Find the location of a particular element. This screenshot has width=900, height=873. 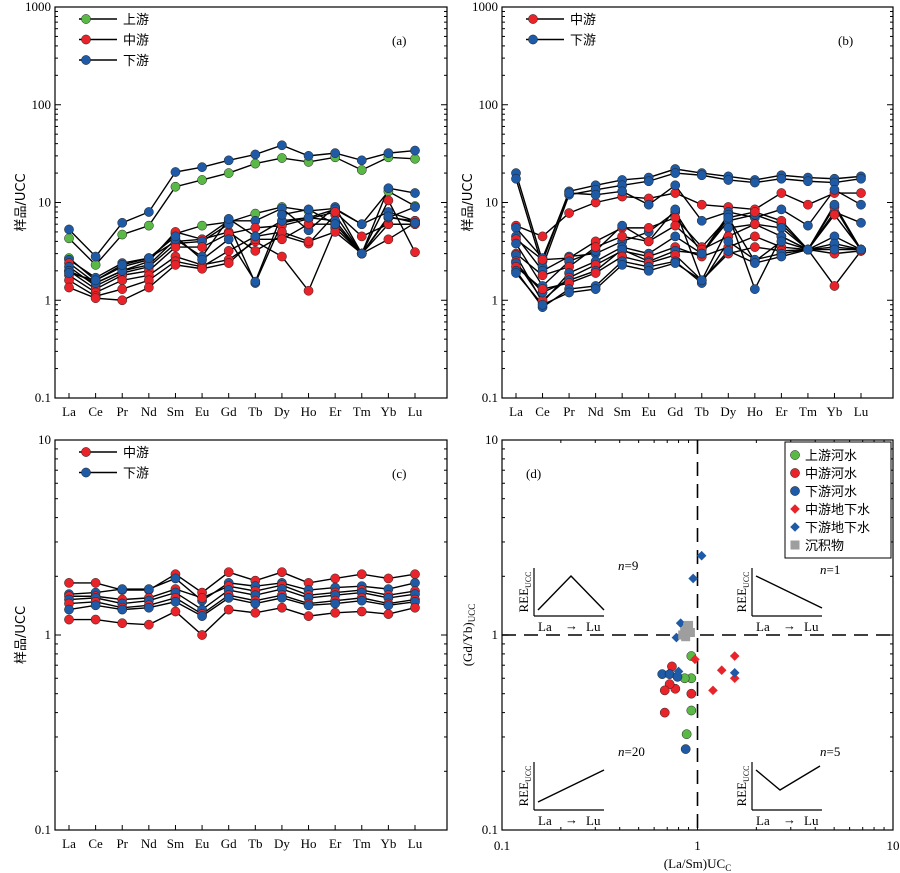

inset-n-label: n=20 is located at coordinates (631, 751).